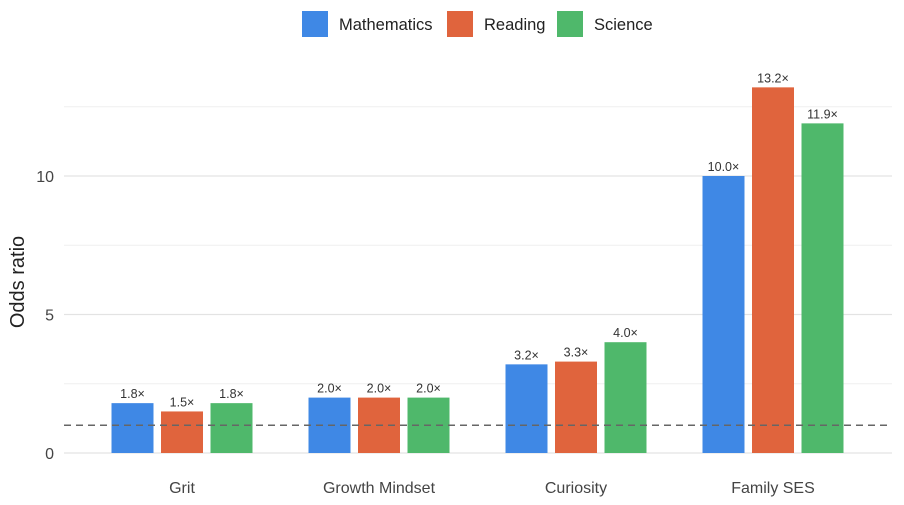 The height and width of the screenshot is (505, 904). I want to click on y-tick-label: 10, so click(45, 177).